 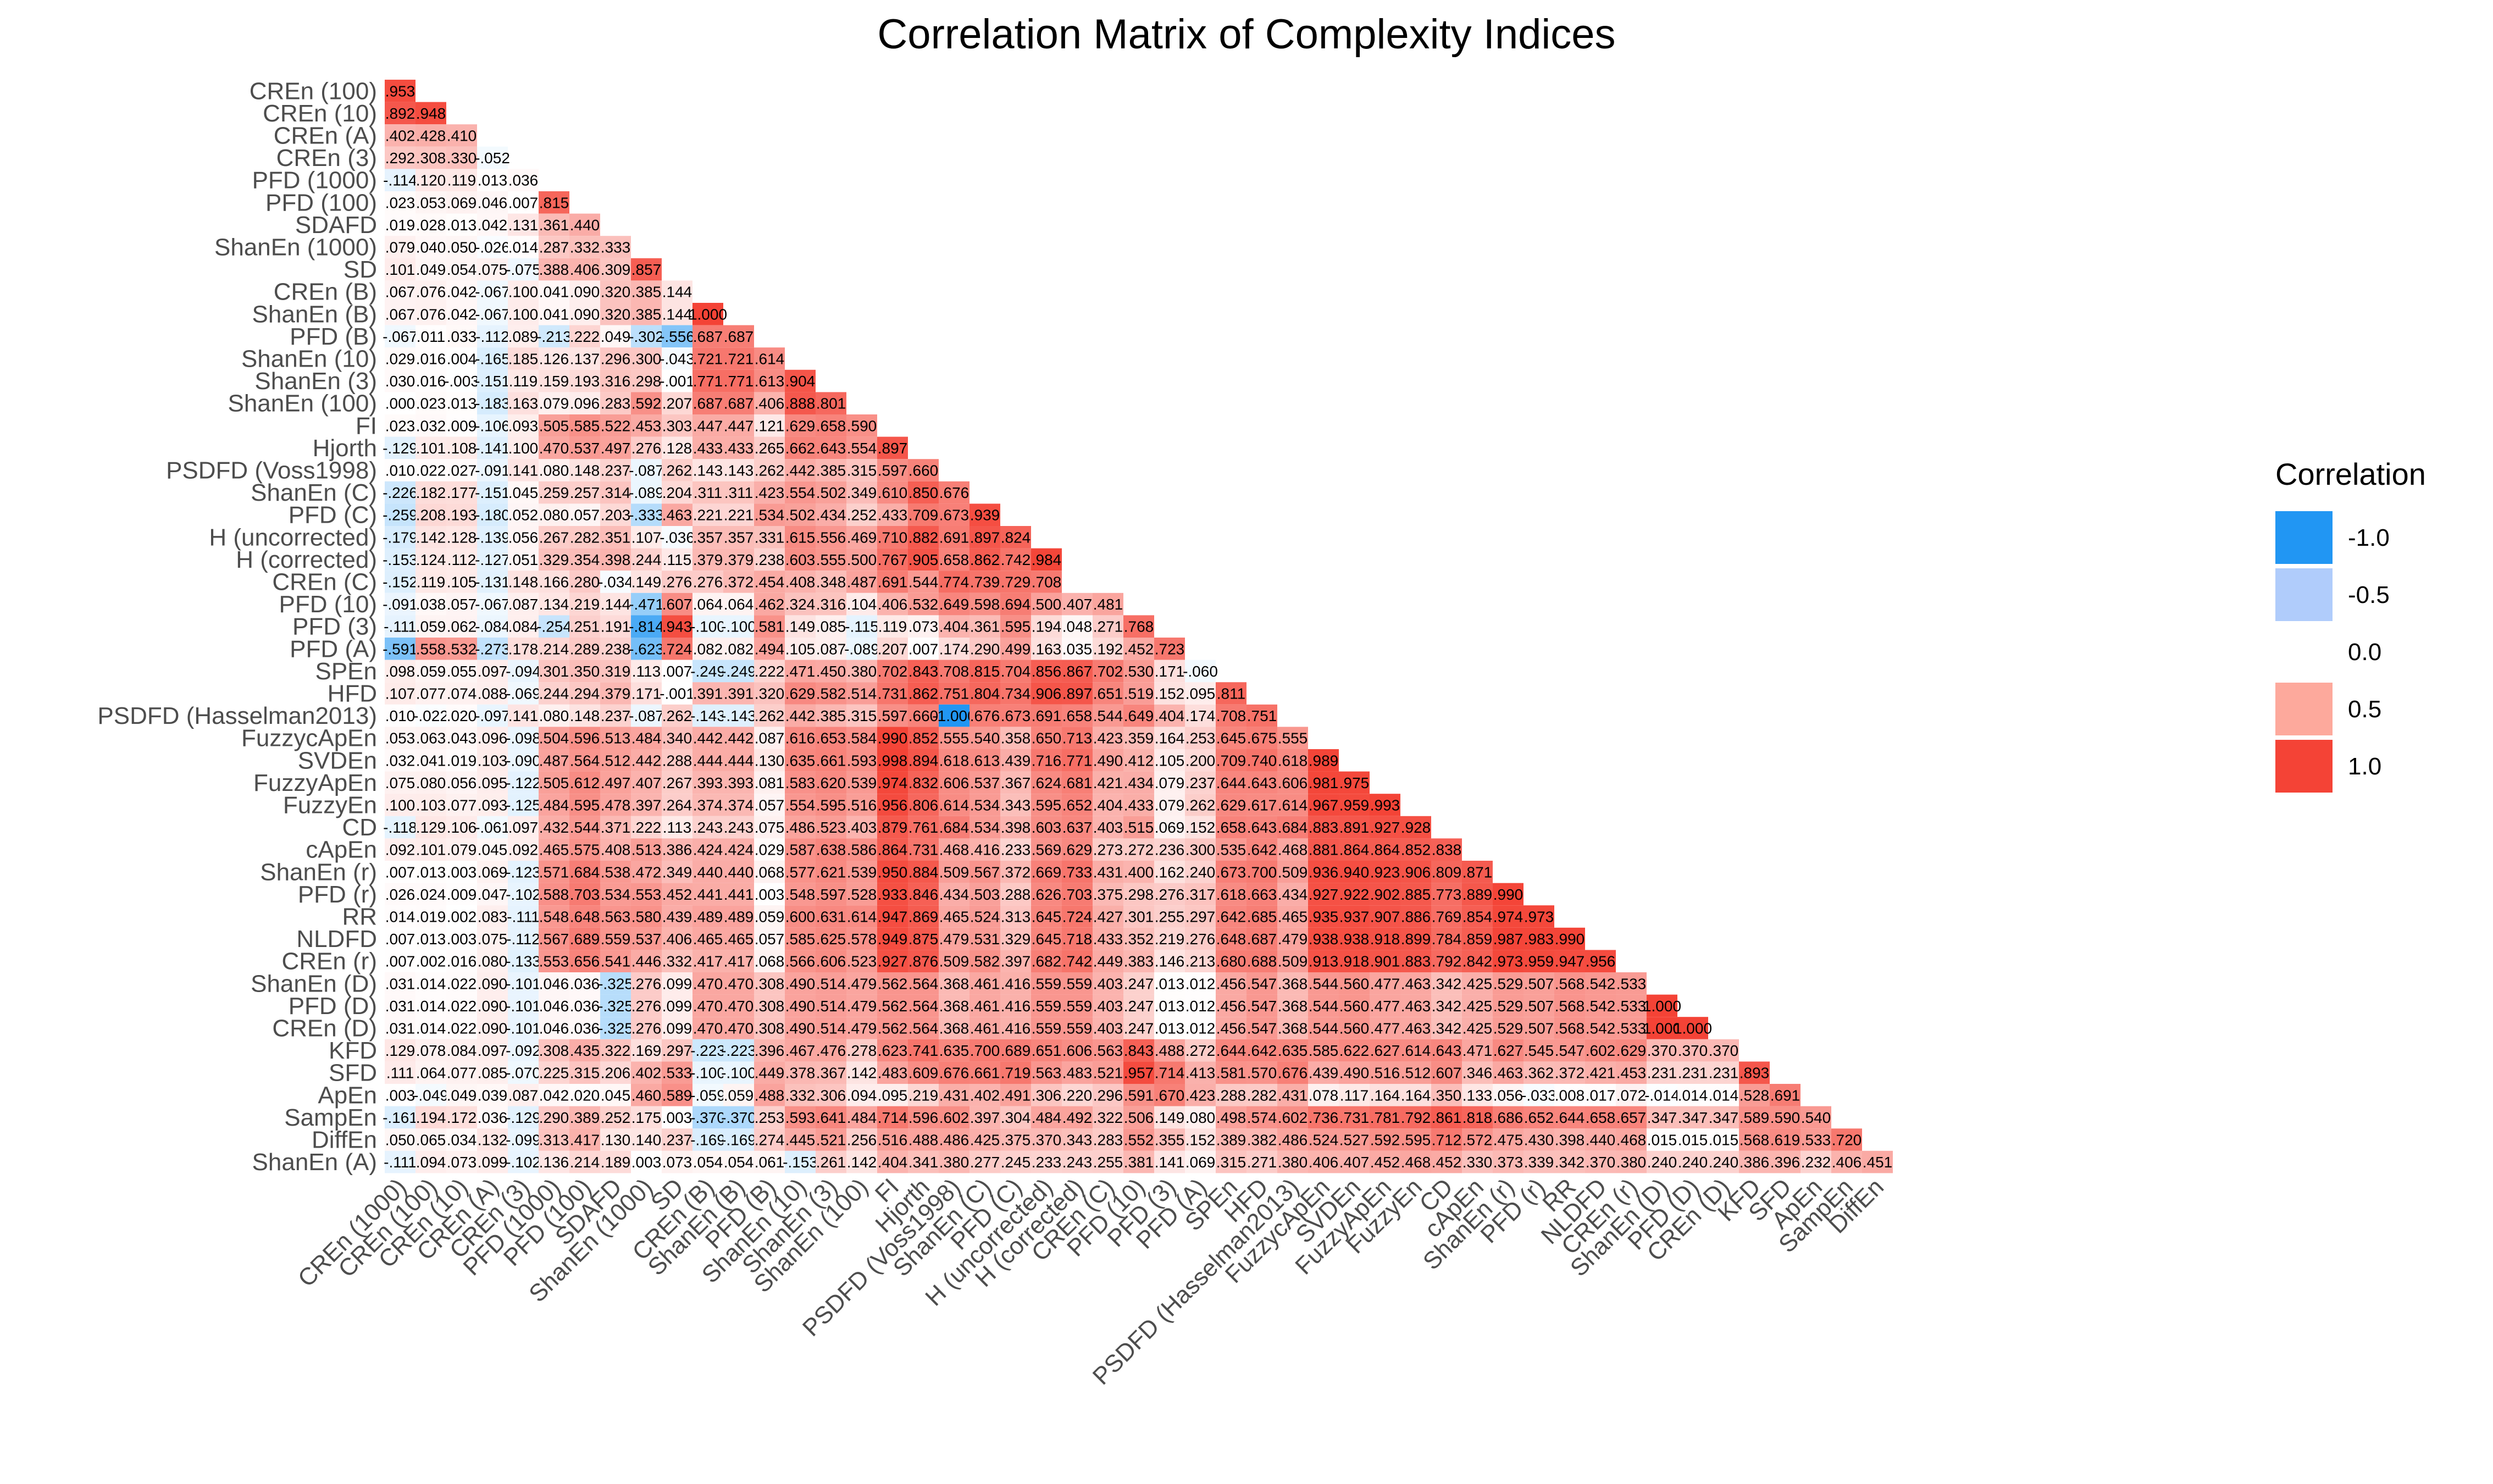 What do you see at coordinates (924, 1073) in the screenshot?
I see `cell-value-label: .609` at bounding box center [924, 1073].